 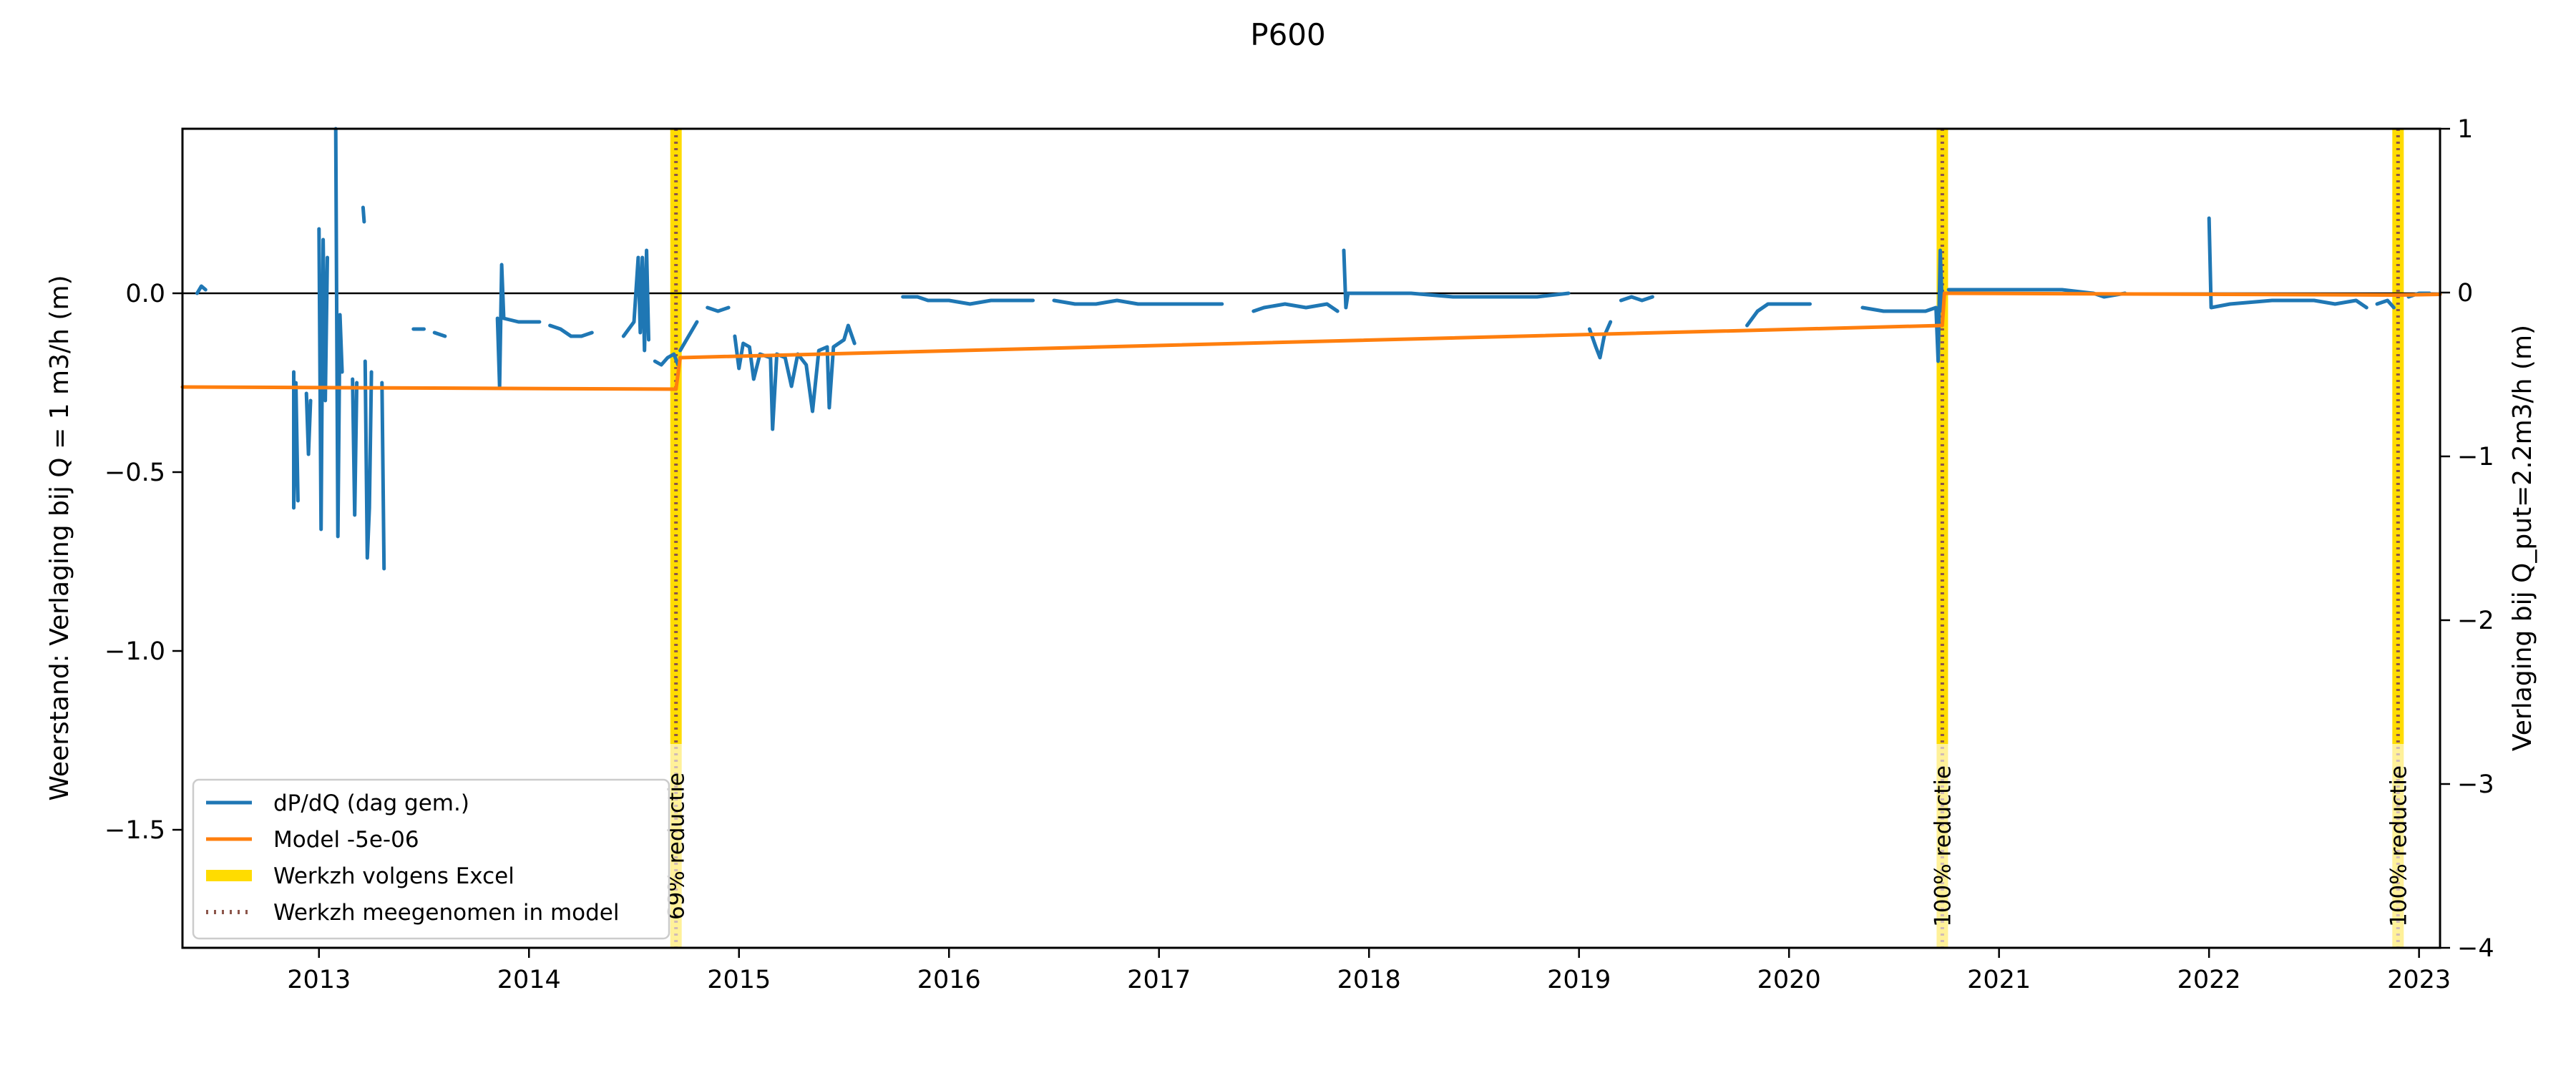 I want to click on legend-label: Model -5e-06, so click(x=346, y=840).